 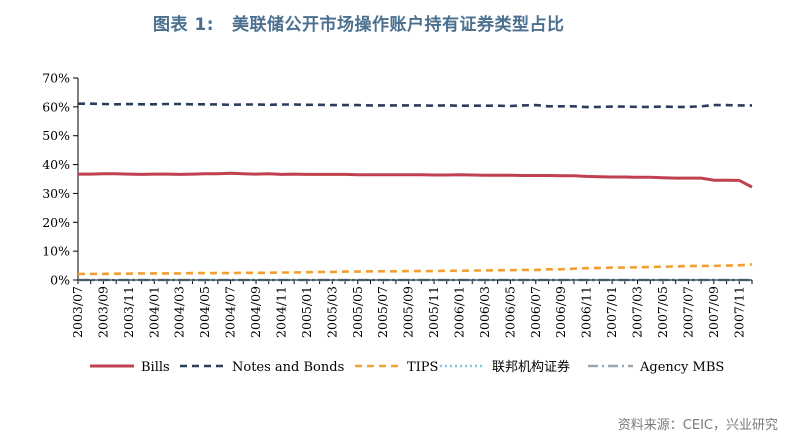 I want to click on x-tick-label: 2005/07, so click(x=382, y=312).